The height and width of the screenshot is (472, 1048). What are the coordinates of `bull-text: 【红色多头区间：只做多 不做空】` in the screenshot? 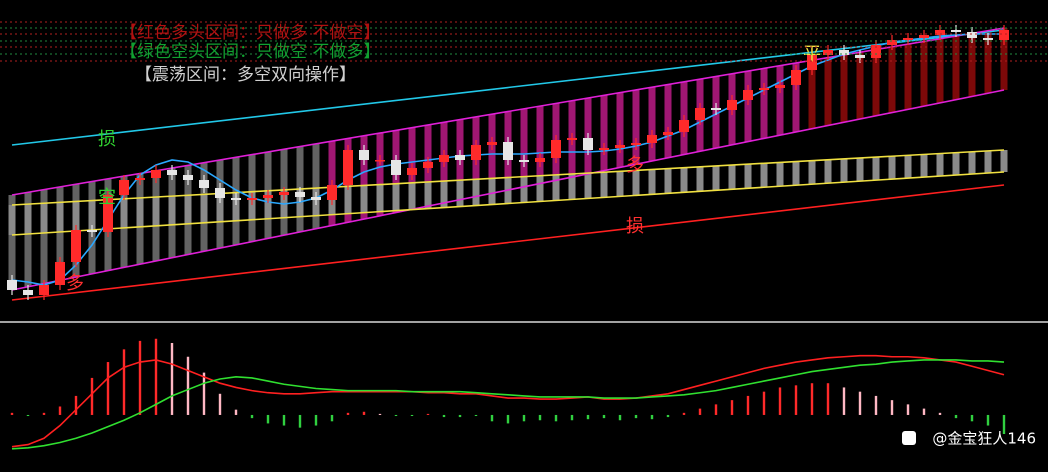 It's located at (250, 33).